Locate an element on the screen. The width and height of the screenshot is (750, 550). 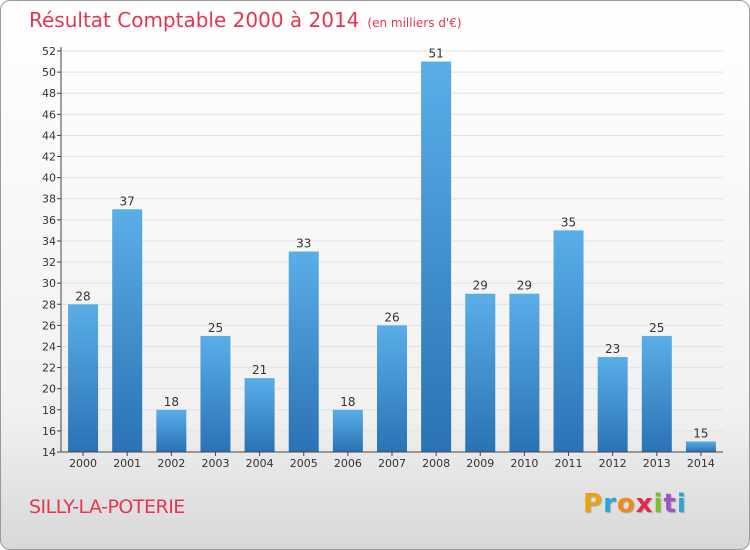
proxiti-logo: Proxiti is located at coordinates (635, 504).